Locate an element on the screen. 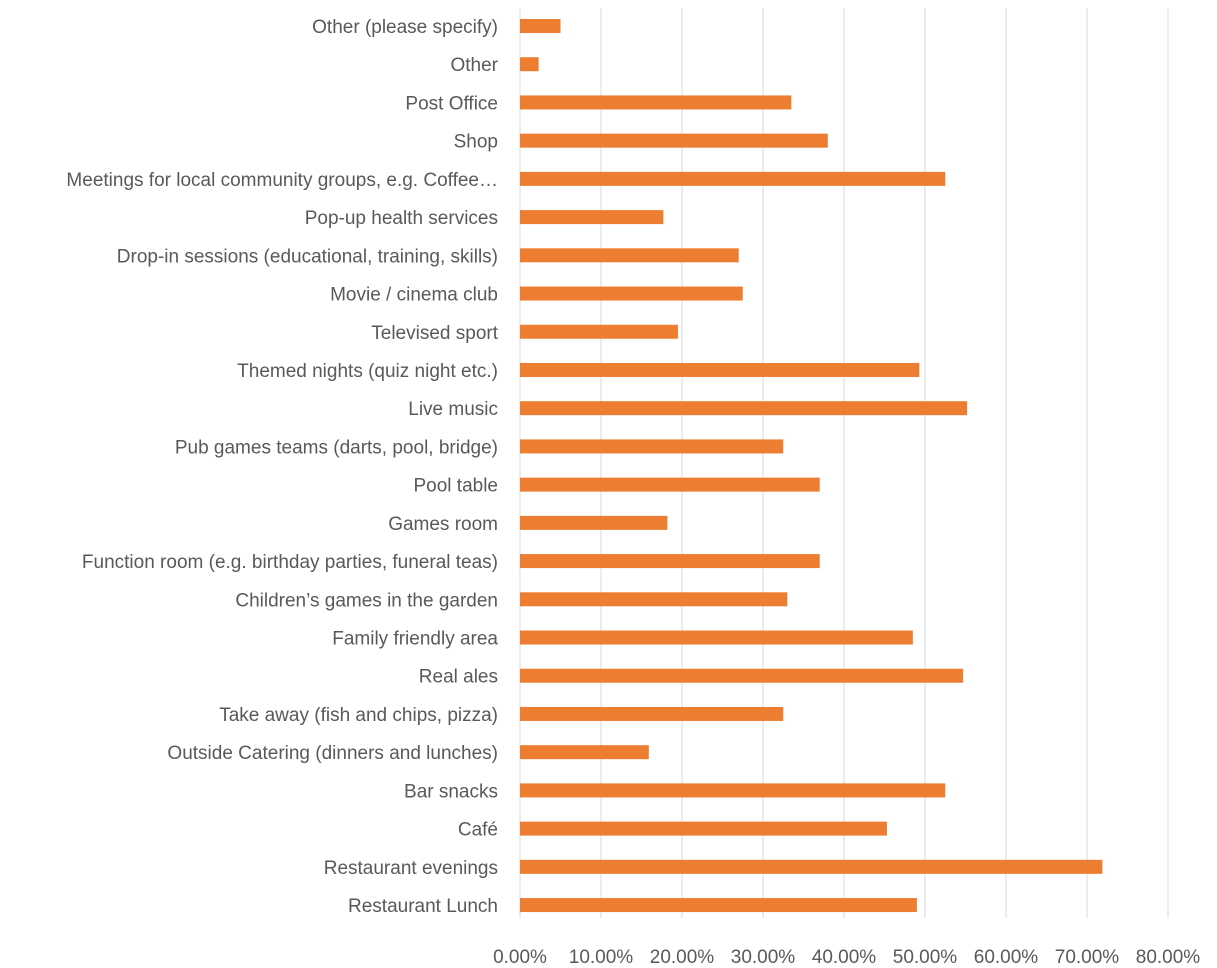 This screenshot has width=1217, height=968. x-tick-label: 40.00% is located at coordinates (844, 957).